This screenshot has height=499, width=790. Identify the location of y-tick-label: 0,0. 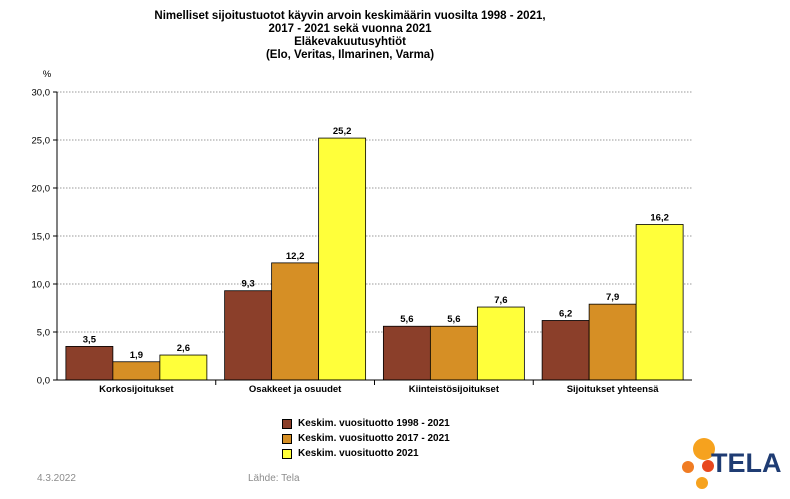
(43, 381).